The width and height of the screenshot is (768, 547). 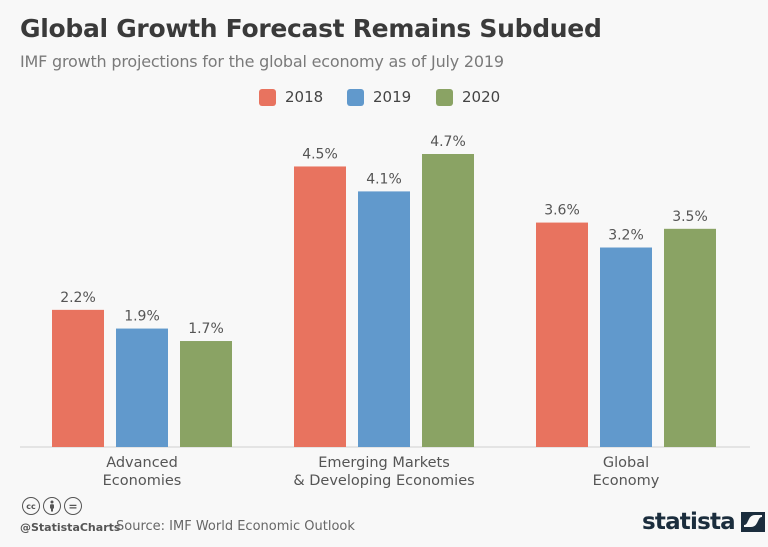 What do you see at coordinates (355, 97) in the screenshot?
I see `legend-swatch-2019` at bounding box center [355, 97].